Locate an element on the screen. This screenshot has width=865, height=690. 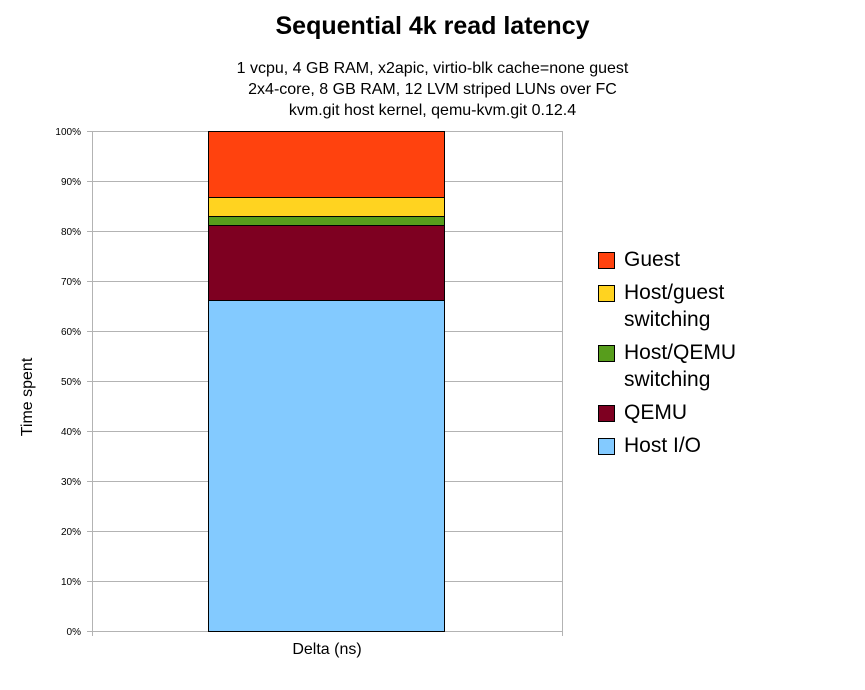
y-tick-label: 0% is located at coordinates (74, 632).